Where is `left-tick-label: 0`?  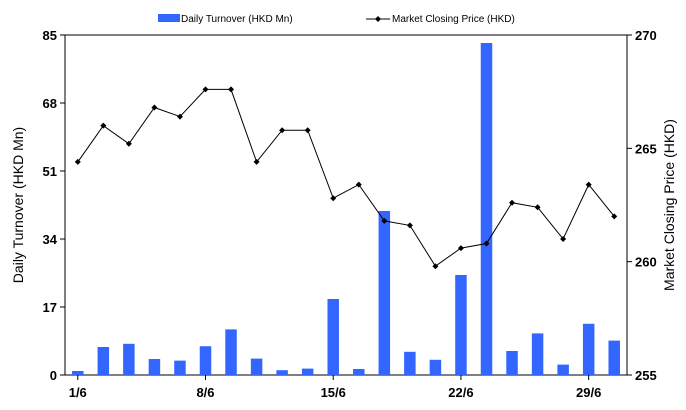 left-tick-label: 0 is located at coordinates (53, 375).